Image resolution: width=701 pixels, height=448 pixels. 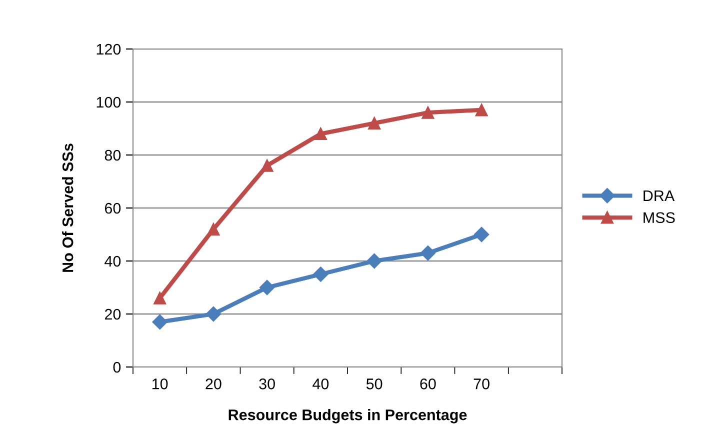 I want to click on legend-label: DRA, so click(x=659, y=196).